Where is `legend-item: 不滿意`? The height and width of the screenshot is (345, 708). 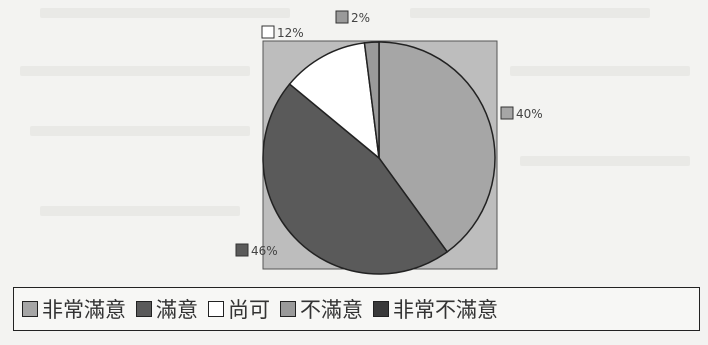 legend-item: 不滿意 is located at coordinates (321, 309).